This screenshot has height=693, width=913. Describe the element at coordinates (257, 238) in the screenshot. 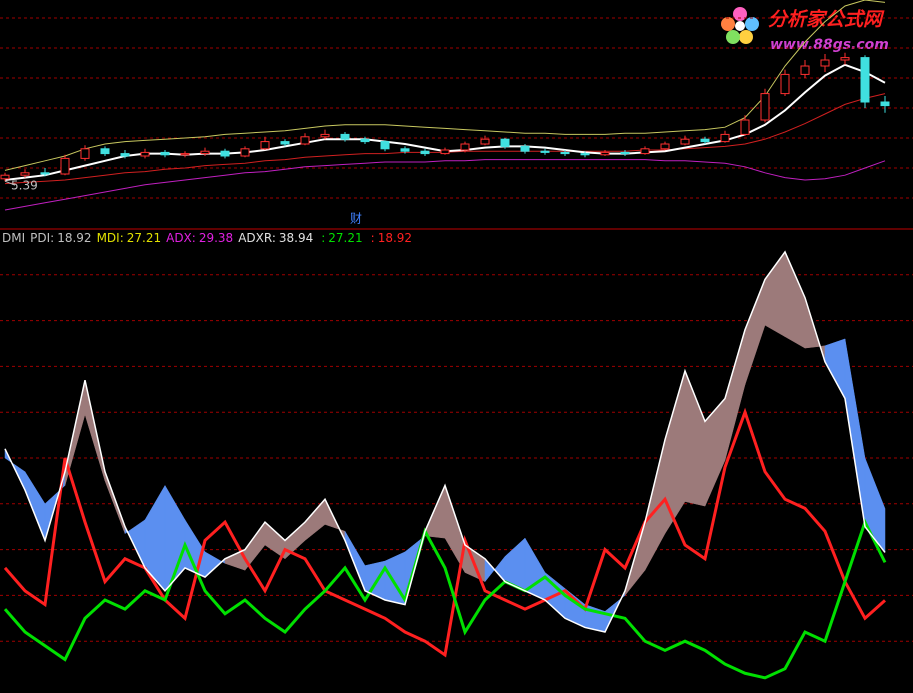

I see `legend-name: ADXR:` at that location.